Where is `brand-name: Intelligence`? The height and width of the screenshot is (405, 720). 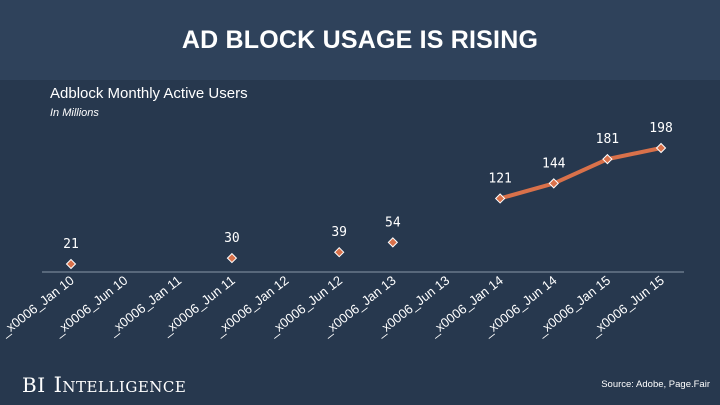 brand-name: Intelligence is located at coordinates (120, 385).